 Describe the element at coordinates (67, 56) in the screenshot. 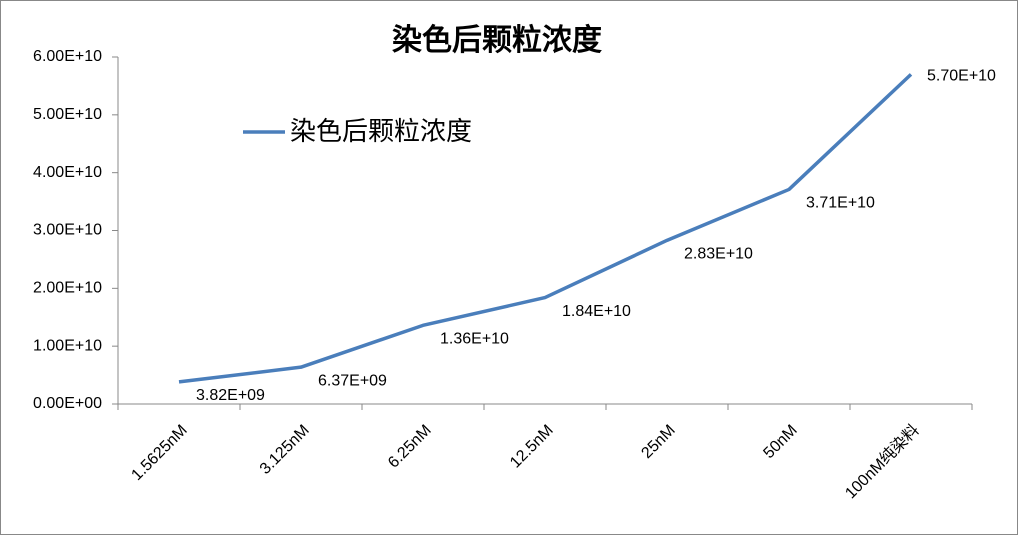

I see `y-tick-label: 6.00E+10` at that location.